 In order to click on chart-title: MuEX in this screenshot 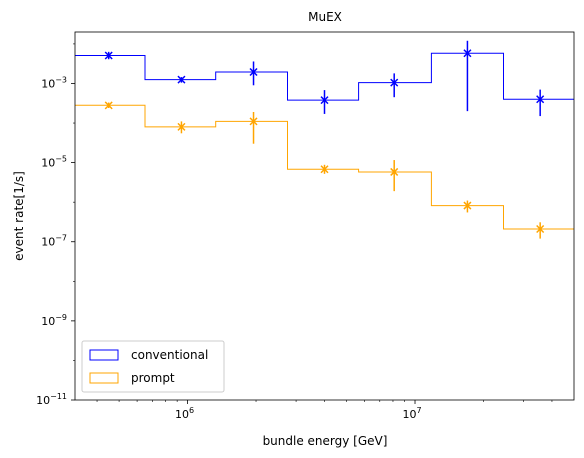, I will do `click(325, 17)`.